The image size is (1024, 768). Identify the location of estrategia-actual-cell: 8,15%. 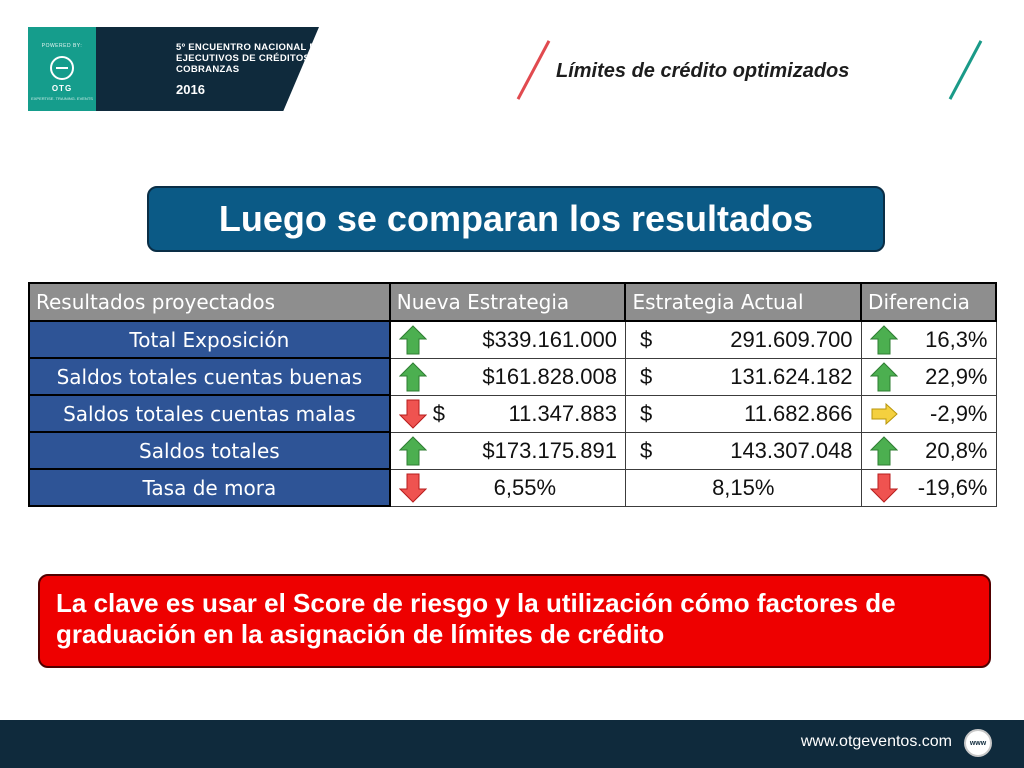
(743, 487).